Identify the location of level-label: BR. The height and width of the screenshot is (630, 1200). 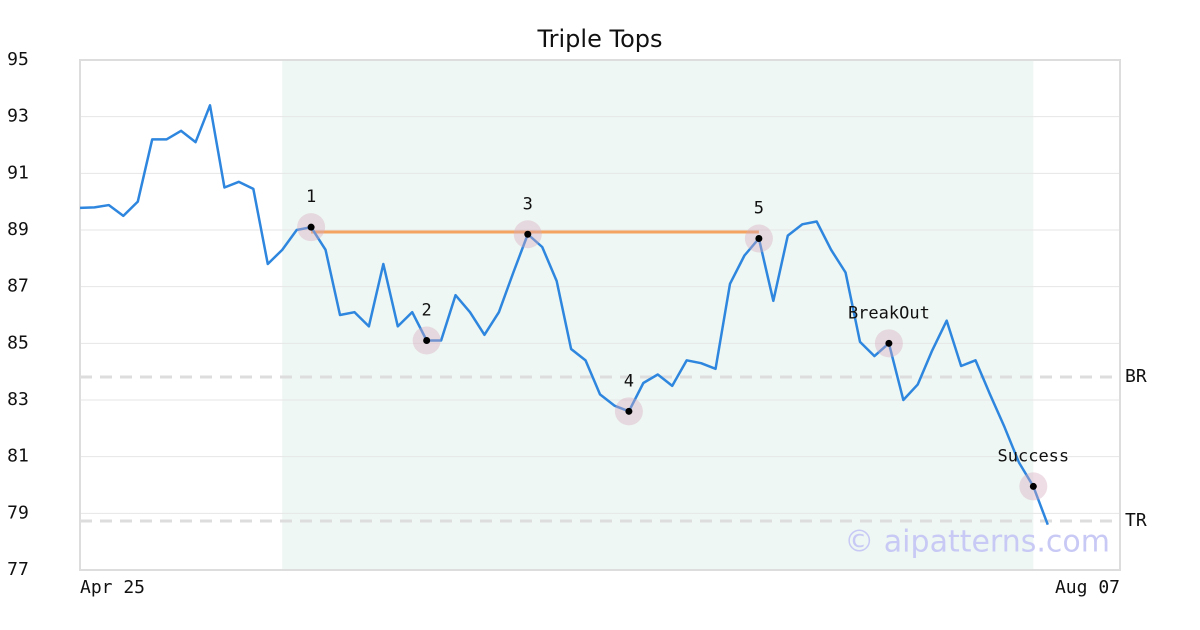
(1136, 376).